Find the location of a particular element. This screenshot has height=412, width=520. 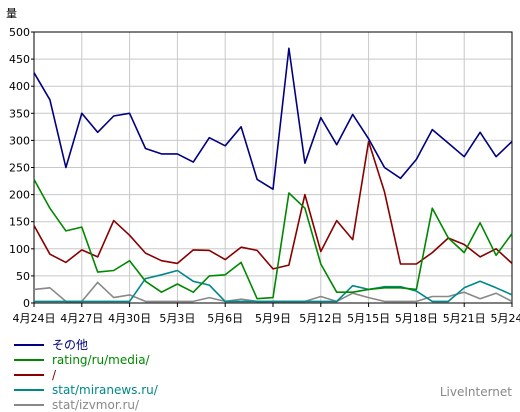

legend-label: rating/ru/media/ is located at coordinates (101, 360).